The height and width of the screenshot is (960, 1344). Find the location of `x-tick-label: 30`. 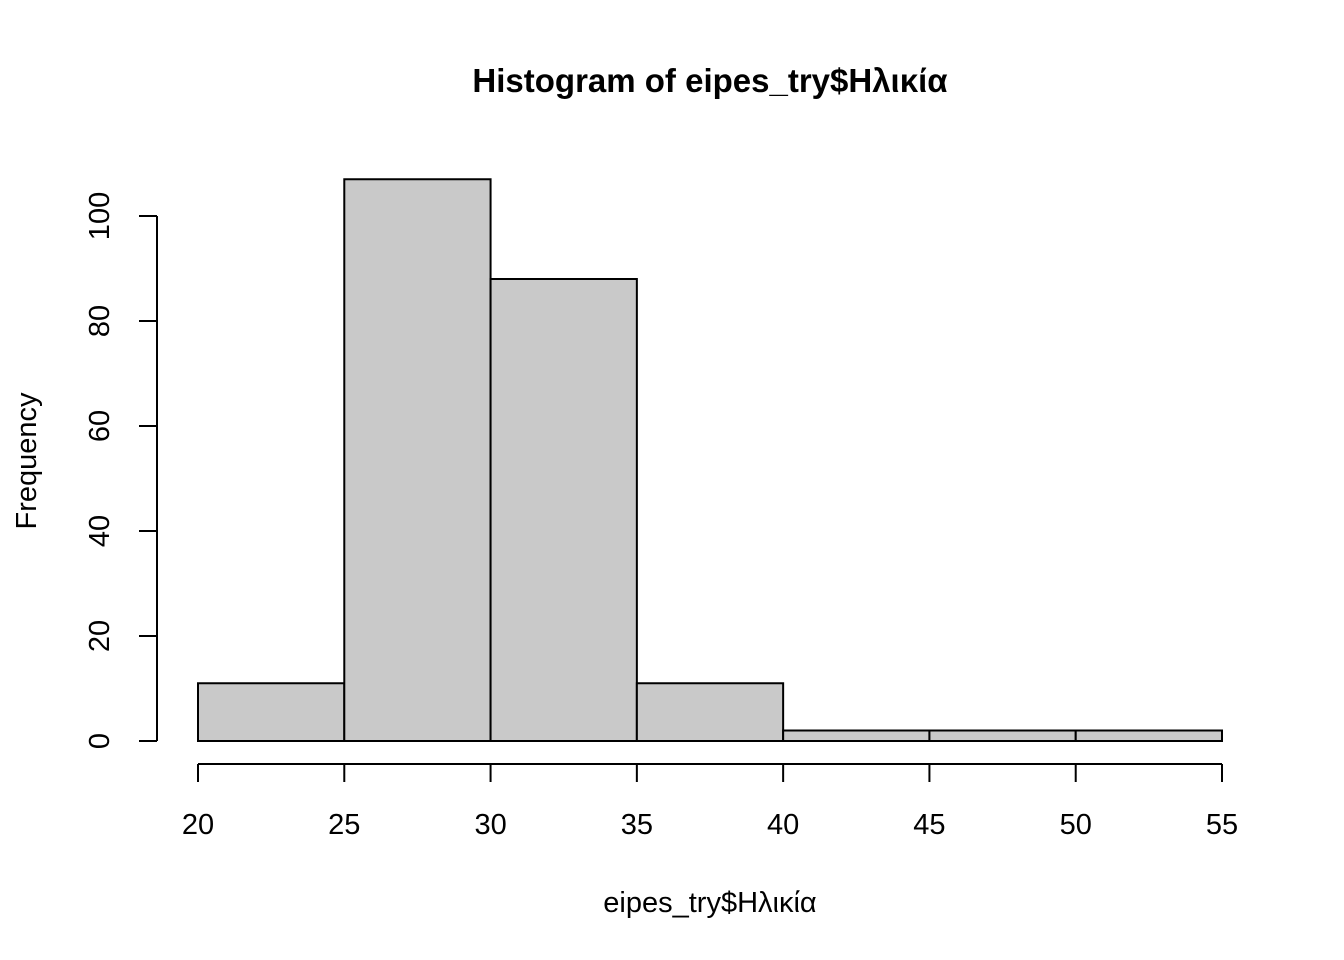

x-tick-label: 30 is located at coordinates (490, 825).